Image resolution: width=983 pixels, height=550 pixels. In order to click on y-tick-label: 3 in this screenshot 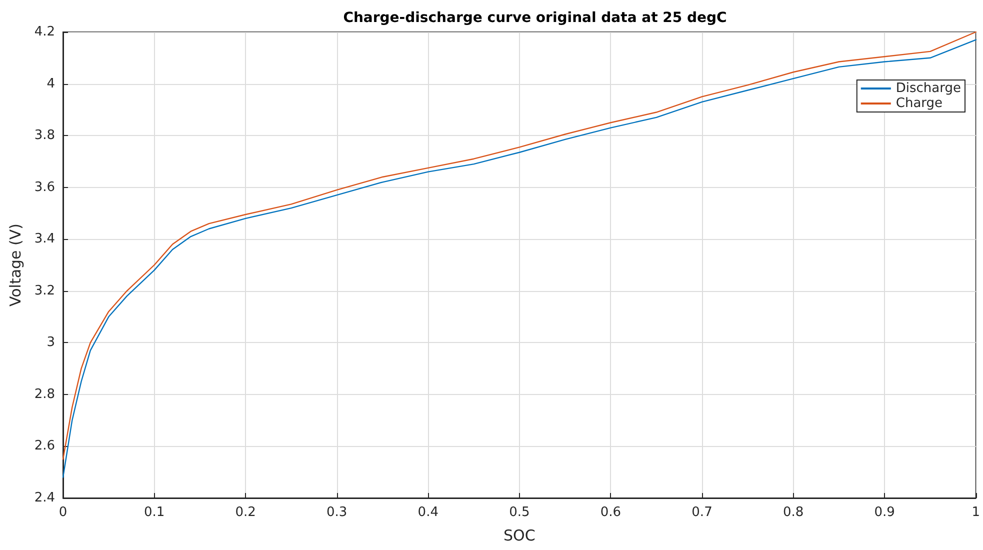, I will do `click(50, 342)`.